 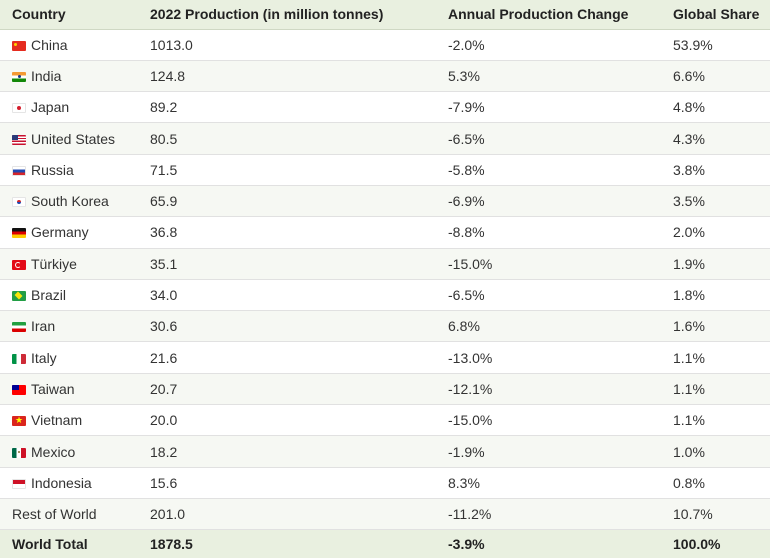 I want to click on change-cell: -2.0%, so click(x=548, y=45).